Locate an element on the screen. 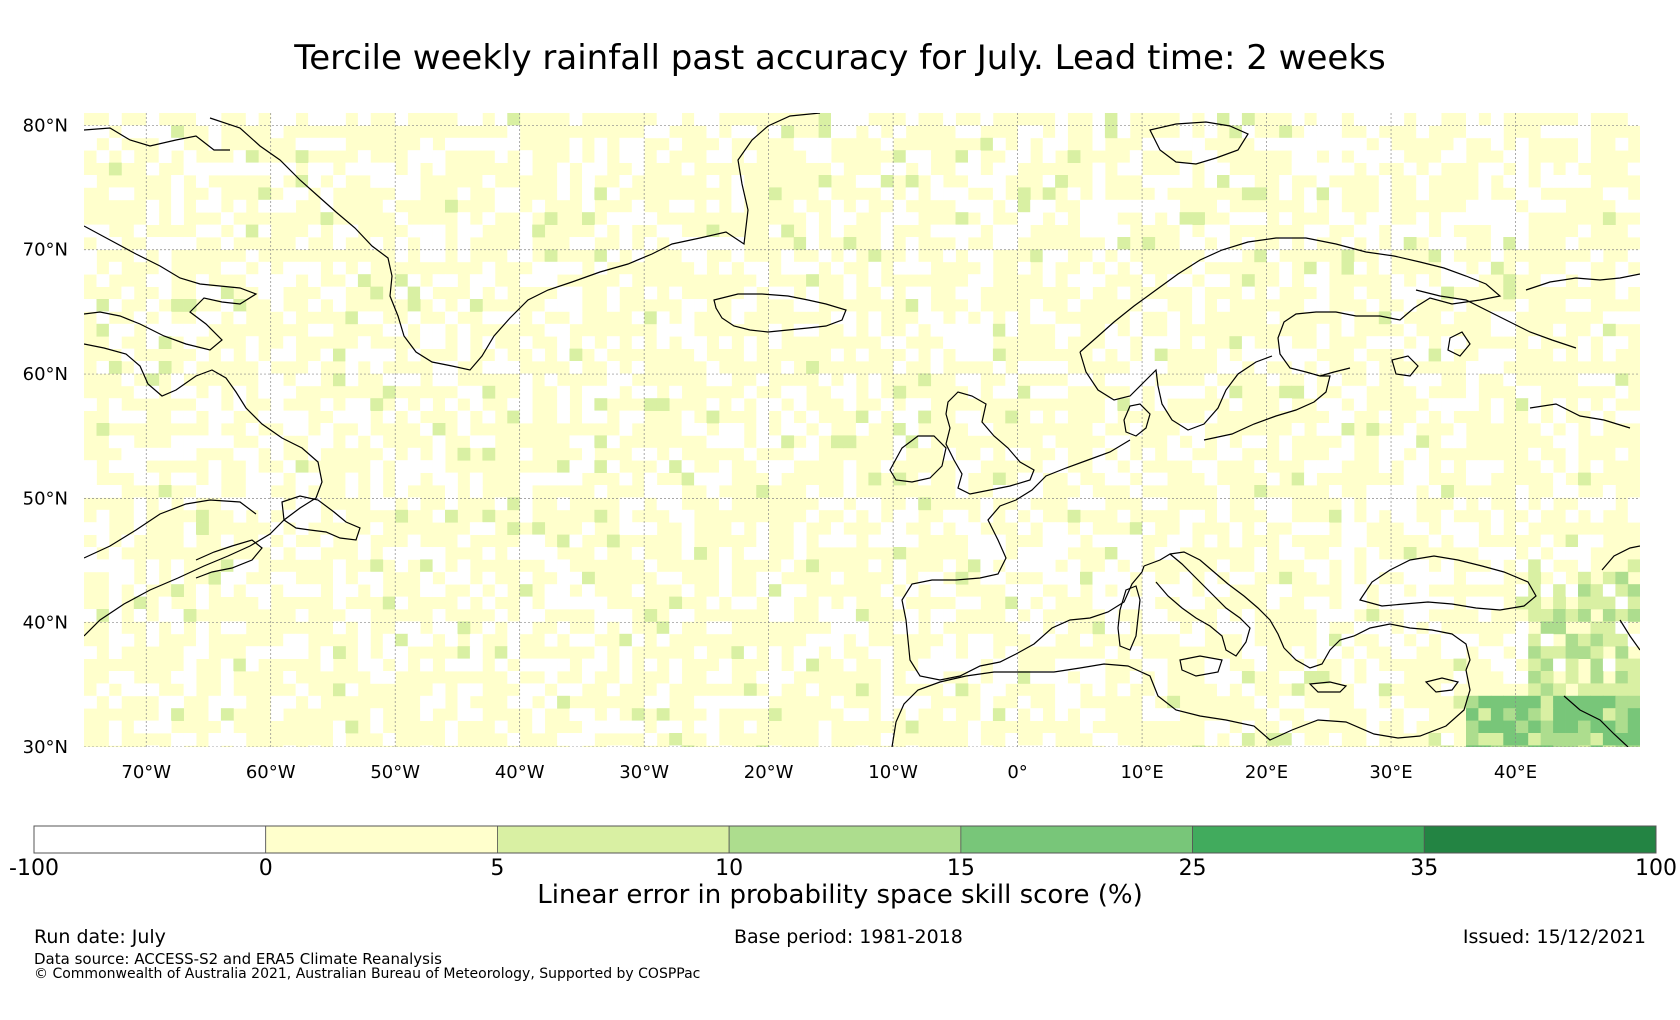 The height and width of the screenshot is (1020, 1680). coastline-great-britain is located at coordinates (990, 443).